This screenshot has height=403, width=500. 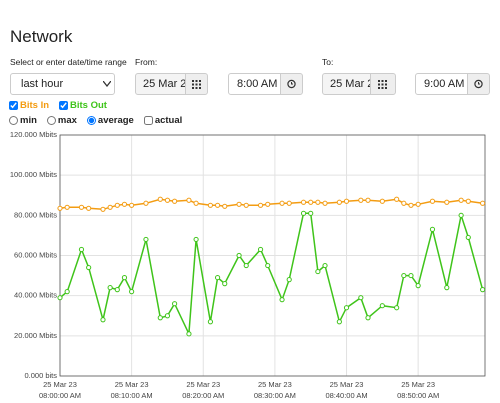 I want to click on range-label: Select or enter date/time range, so click(x=68, y=62).